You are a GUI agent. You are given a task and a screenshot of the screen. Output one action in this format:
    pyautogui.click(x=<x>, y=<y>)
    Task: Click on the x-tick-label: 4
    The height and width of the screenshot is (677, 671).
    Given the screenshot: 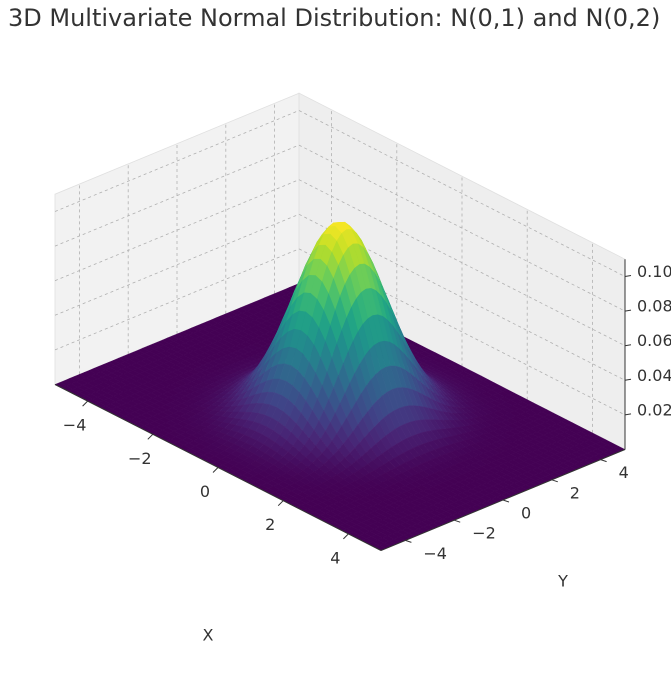 What is the action you would take?
    pyautogui.click(x=335, y=557)
    